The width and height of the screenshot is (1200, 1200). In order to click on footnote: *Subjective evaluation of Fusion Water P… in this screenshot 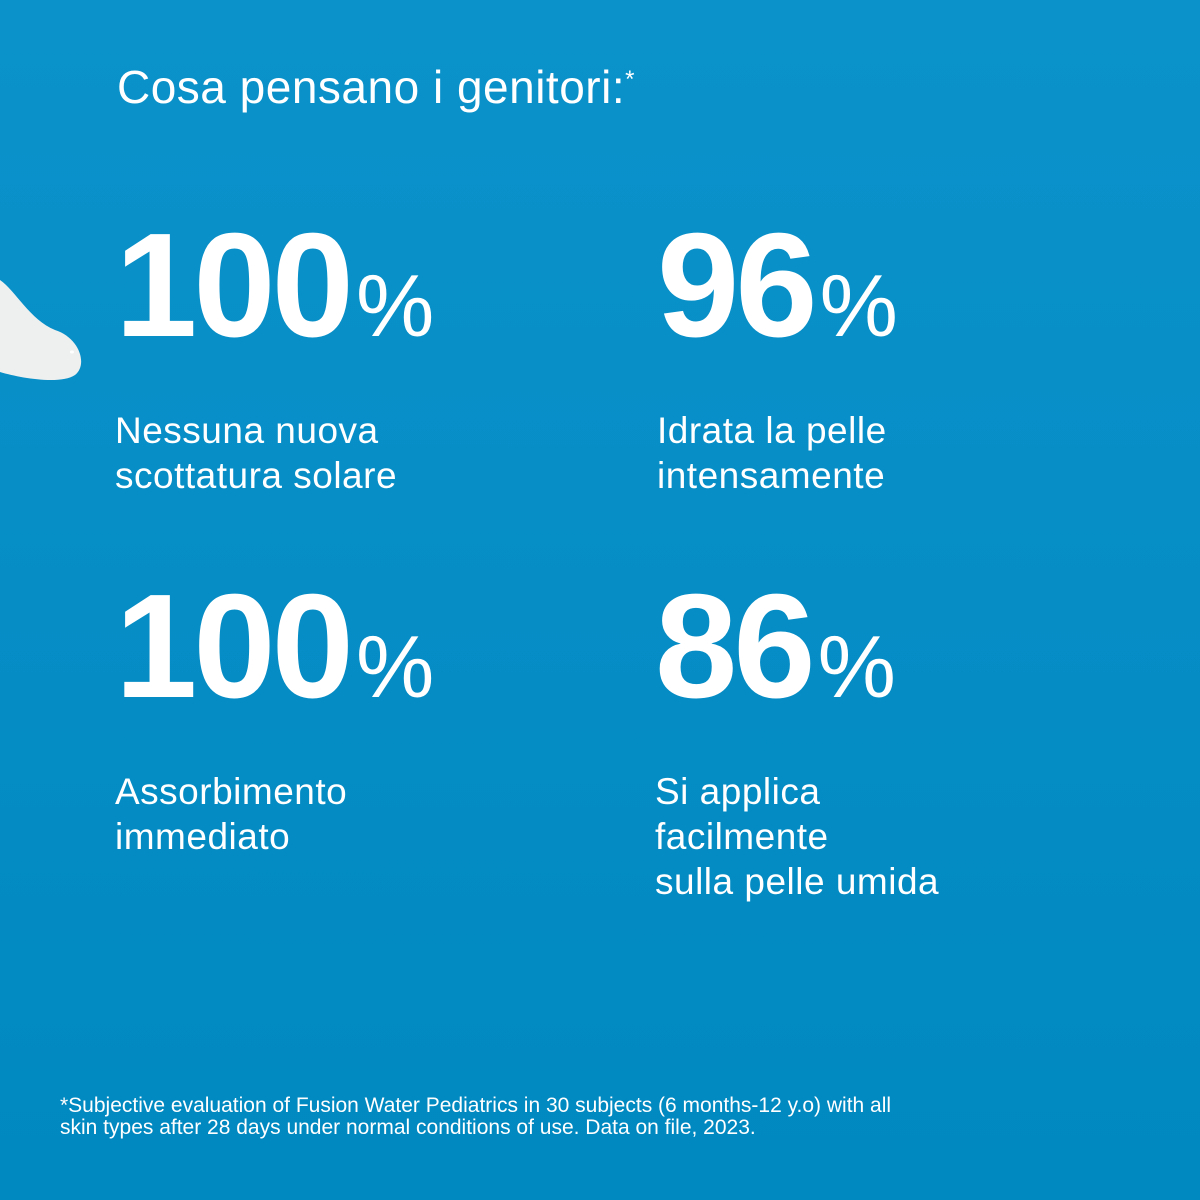, I will do `click(476, 1116)`.